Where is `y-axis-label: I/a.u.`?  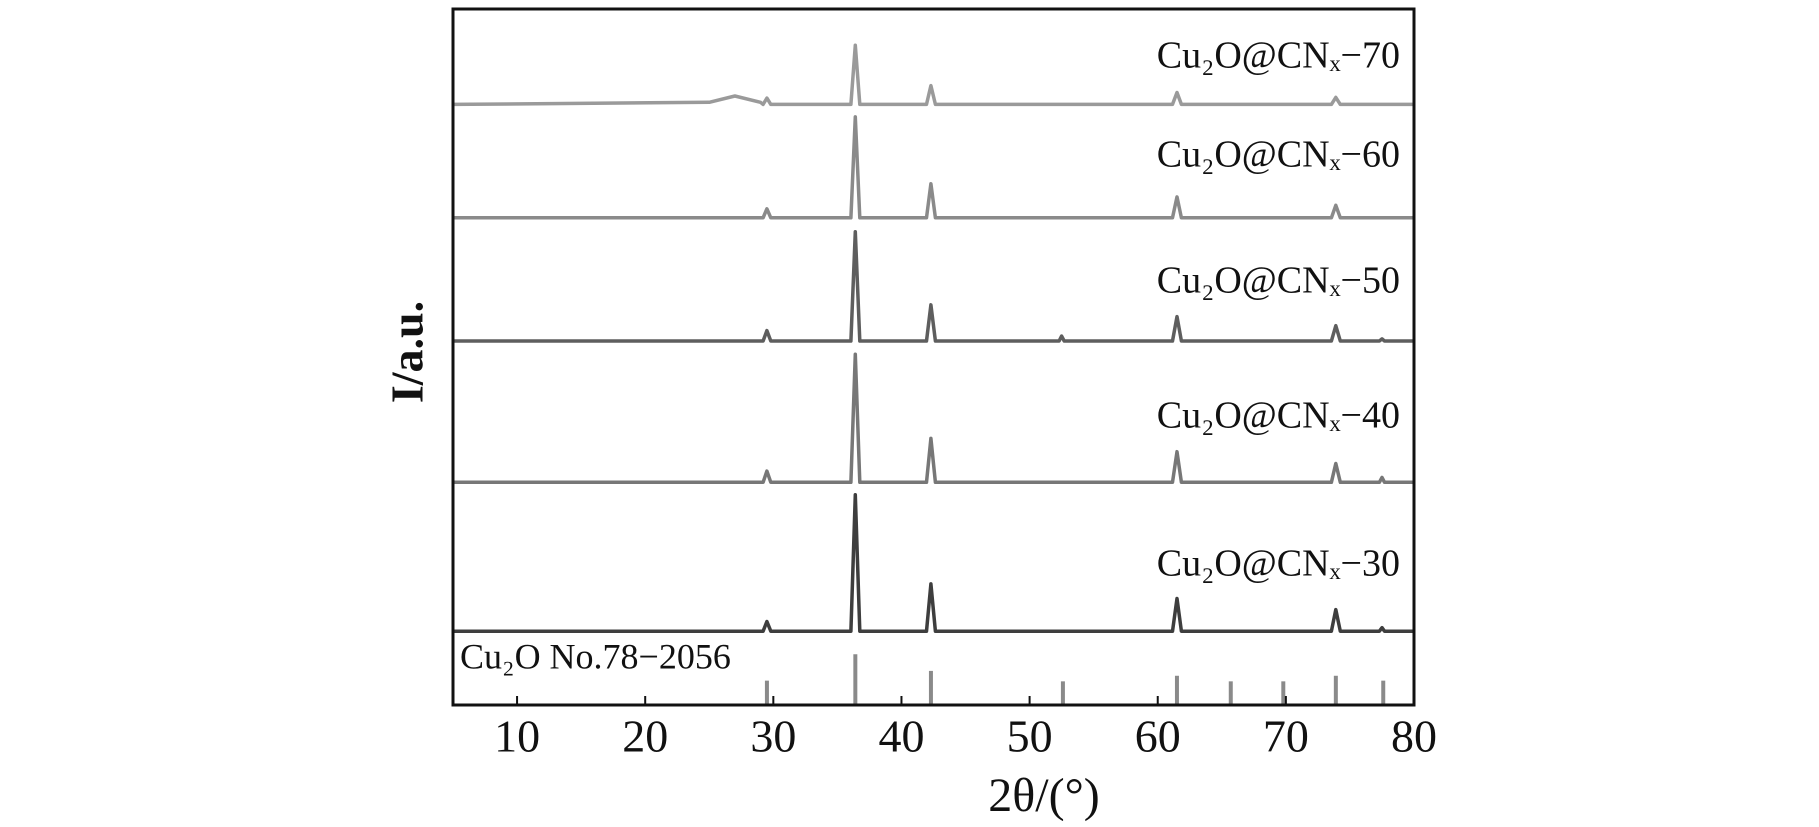
y-axis-label: I/a.u. is located at coordinates (407, 352).